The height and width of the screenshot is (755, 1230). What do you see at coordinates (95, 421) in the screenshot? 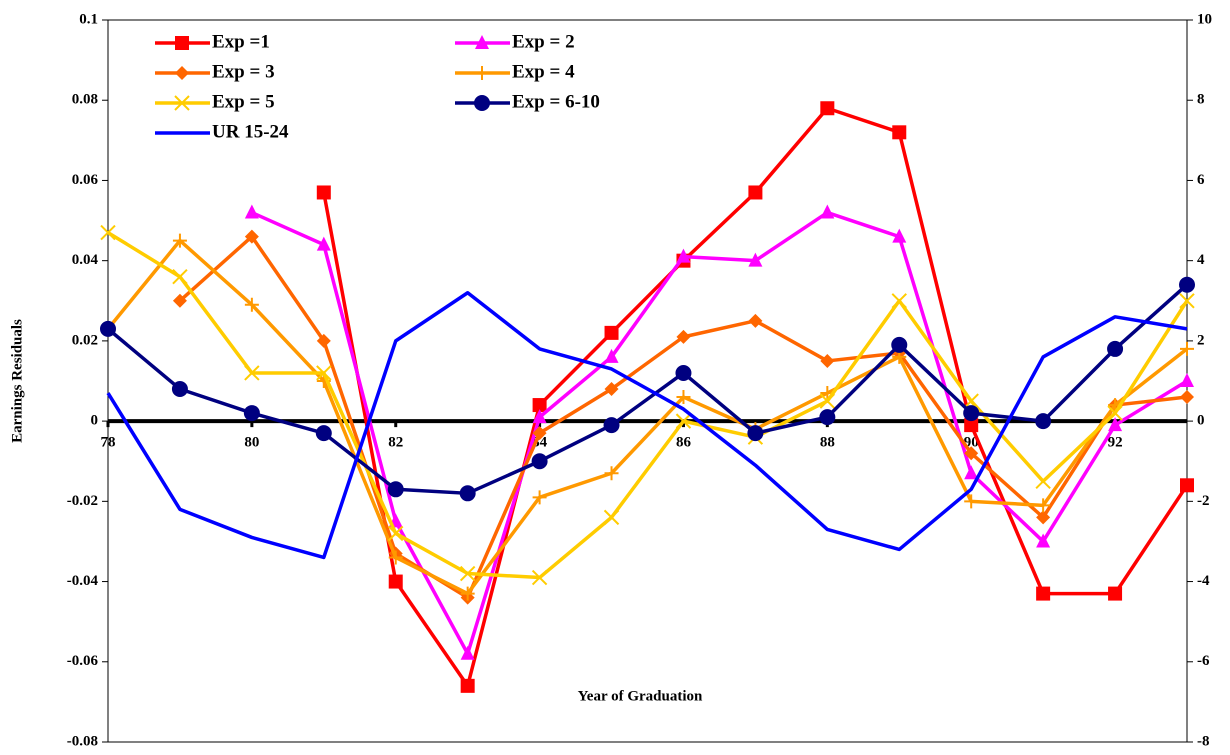
I see `y-tick-label: 0` at bounding box center [95, 421].